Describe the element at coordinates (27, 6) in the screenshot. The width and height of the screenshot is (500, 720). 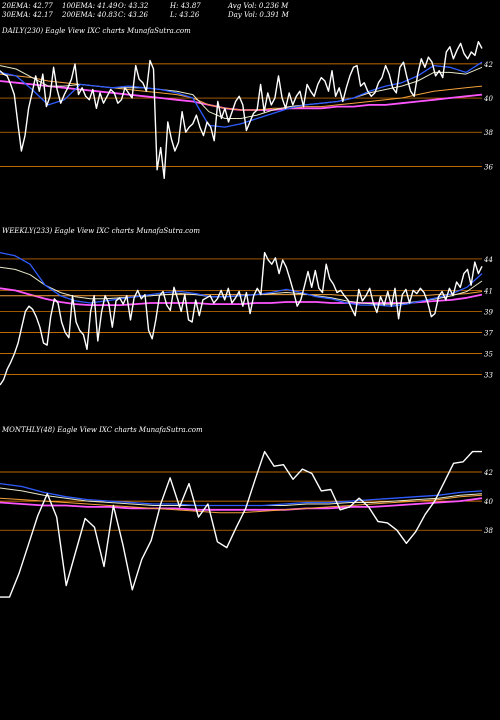
I see `stat-ema20: 20EMA: 42.77` at that location.